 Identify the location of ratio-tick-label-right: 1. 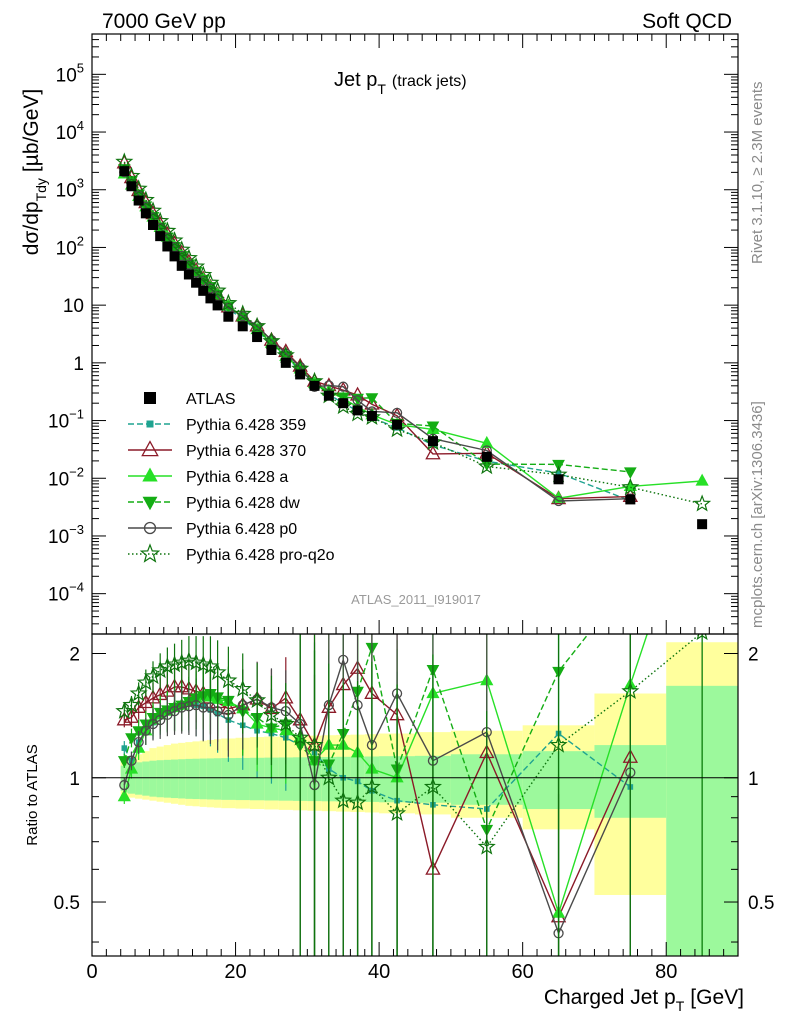
(753, 779).